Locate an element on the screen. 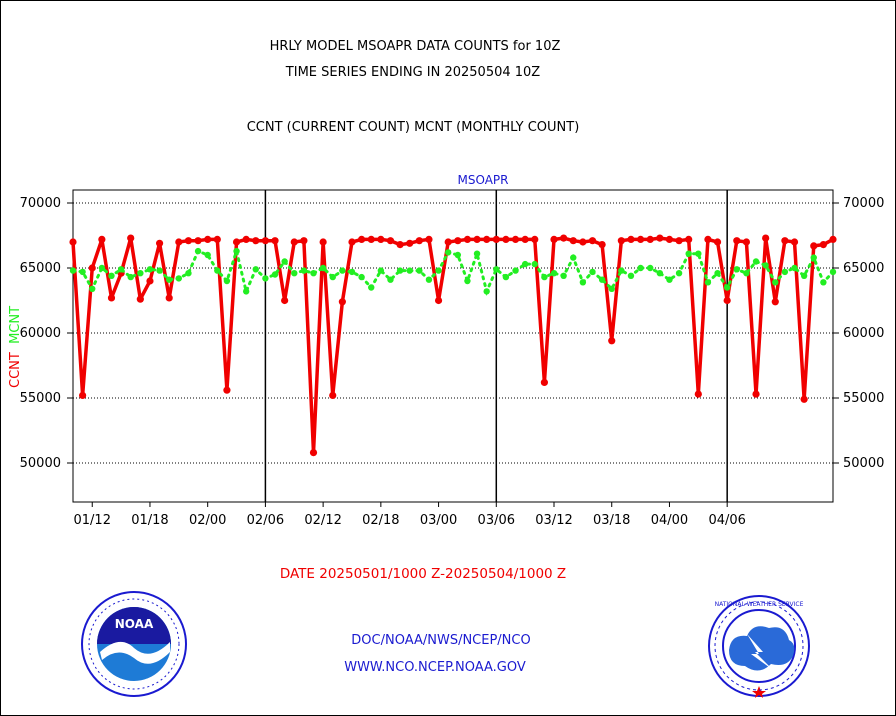 The width and height of the screenshot is (896, 716). x-tick-label: 01/12 is located at coordinates (92, 520).